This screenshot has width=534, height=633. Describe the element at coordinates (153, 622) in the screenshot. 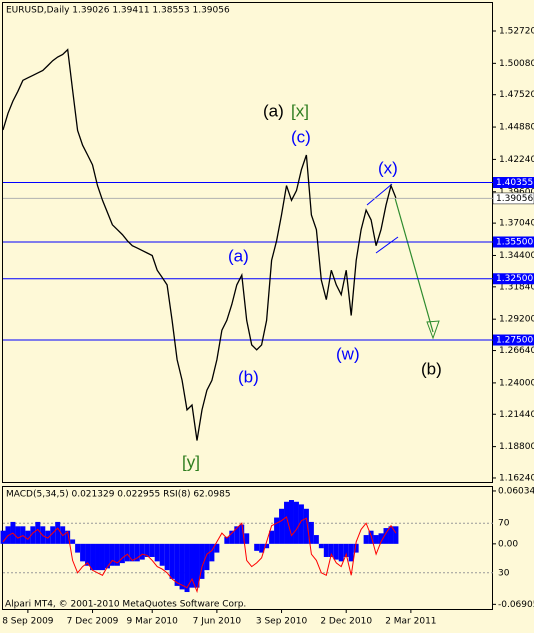

I see `x-tick-label: 9 Mar 2010` at that location.